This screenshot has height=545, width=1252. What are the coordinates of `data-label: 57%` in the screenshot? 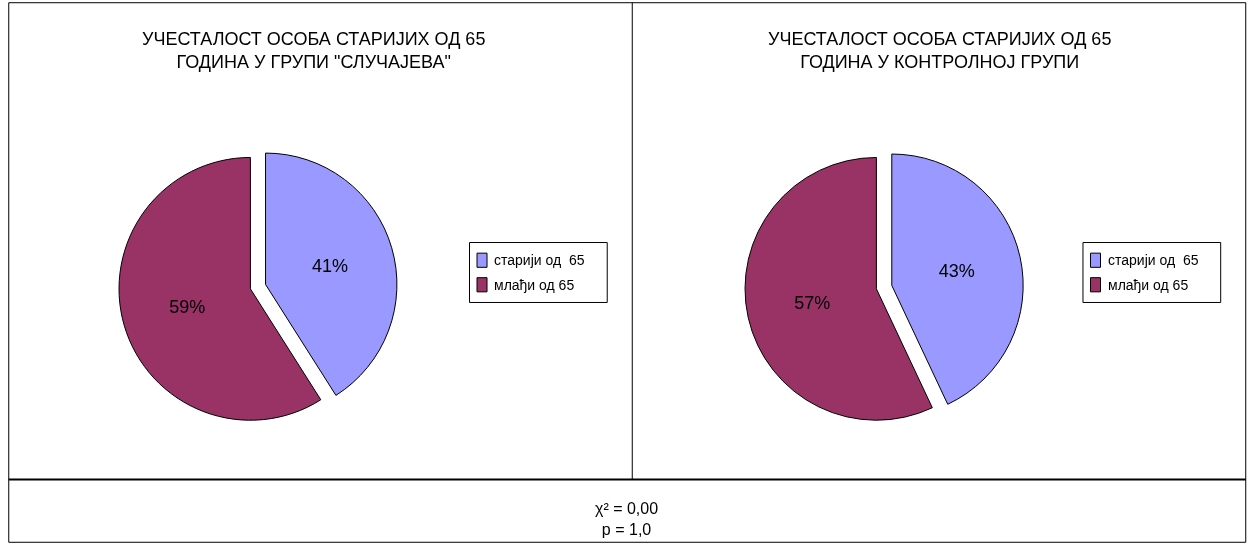 It's located at (812, 303).